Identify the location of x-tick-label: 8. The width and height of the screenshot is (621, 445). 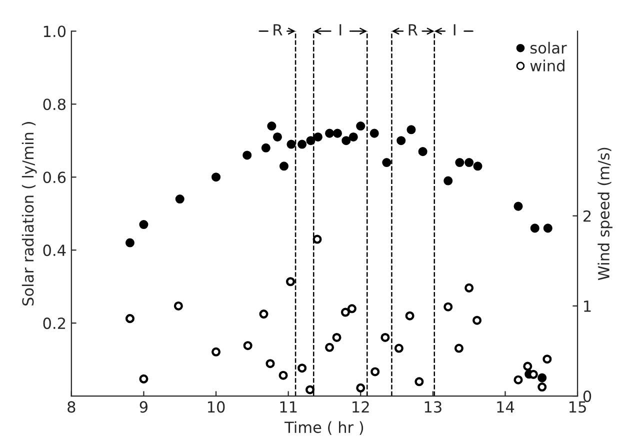
(72, 407).